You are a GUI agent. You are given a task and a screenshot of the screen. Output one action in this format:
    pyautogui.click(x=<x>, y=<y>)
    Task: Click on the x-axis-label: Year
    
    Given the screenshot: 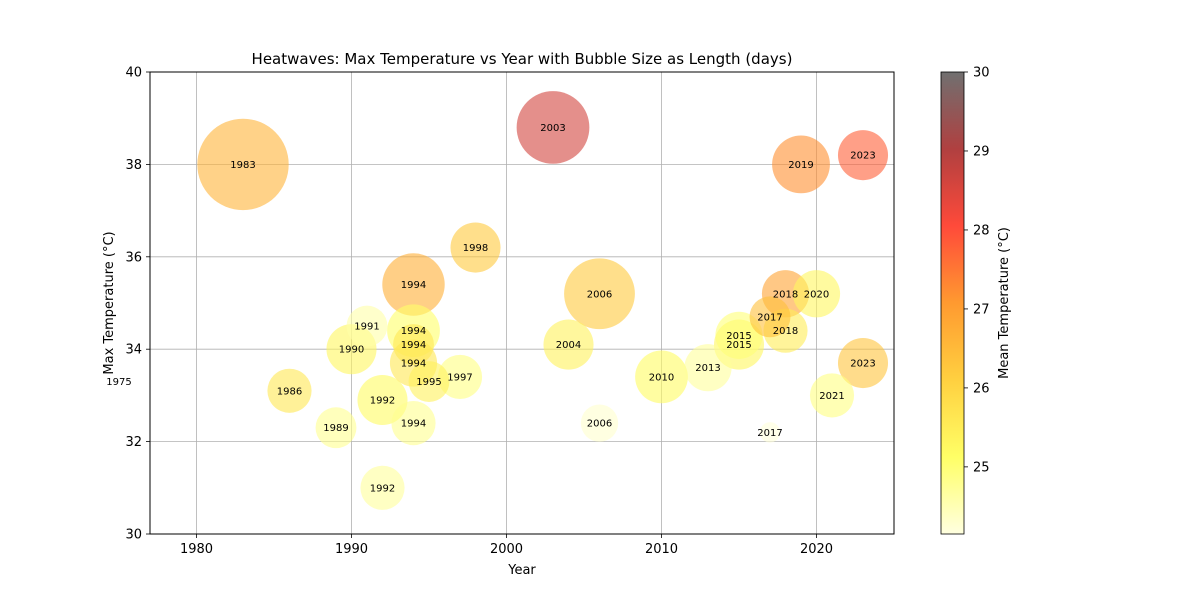 What is the action you would take?
    pyautogui.click(x=521, y=570)
    